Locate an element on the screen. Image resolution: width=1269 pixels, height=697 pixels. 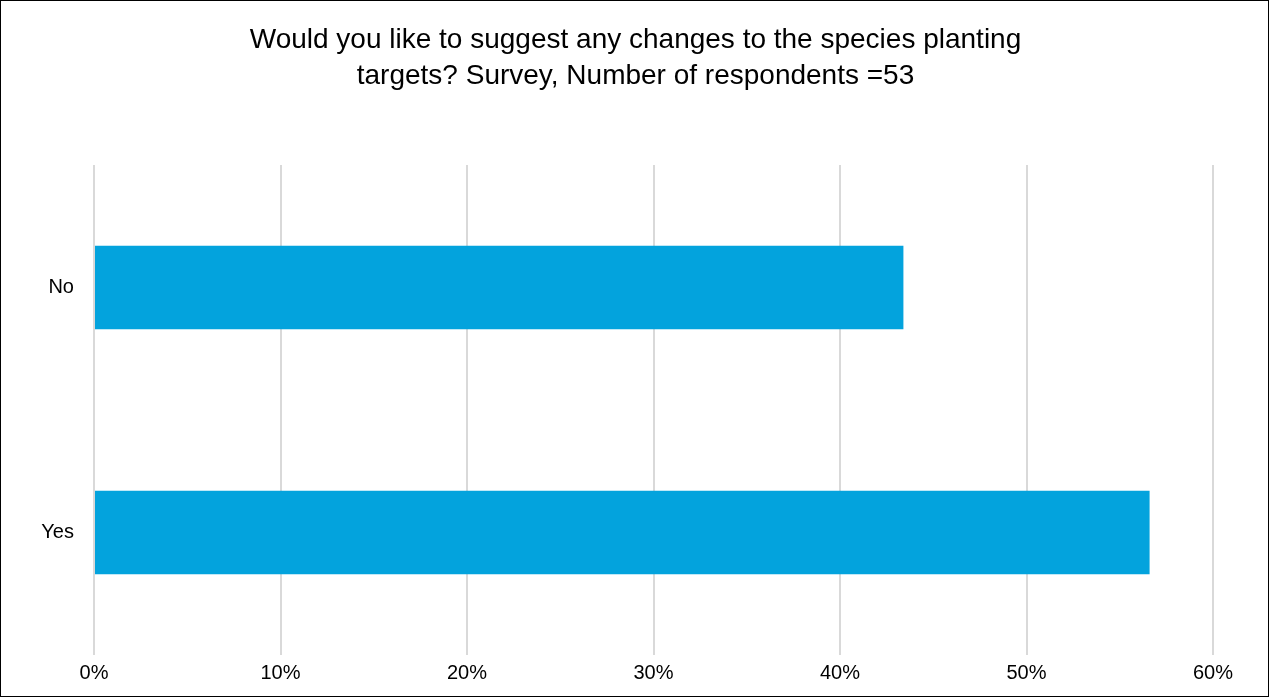
x-tick-label: 40% is located at coordinates (840, 671).